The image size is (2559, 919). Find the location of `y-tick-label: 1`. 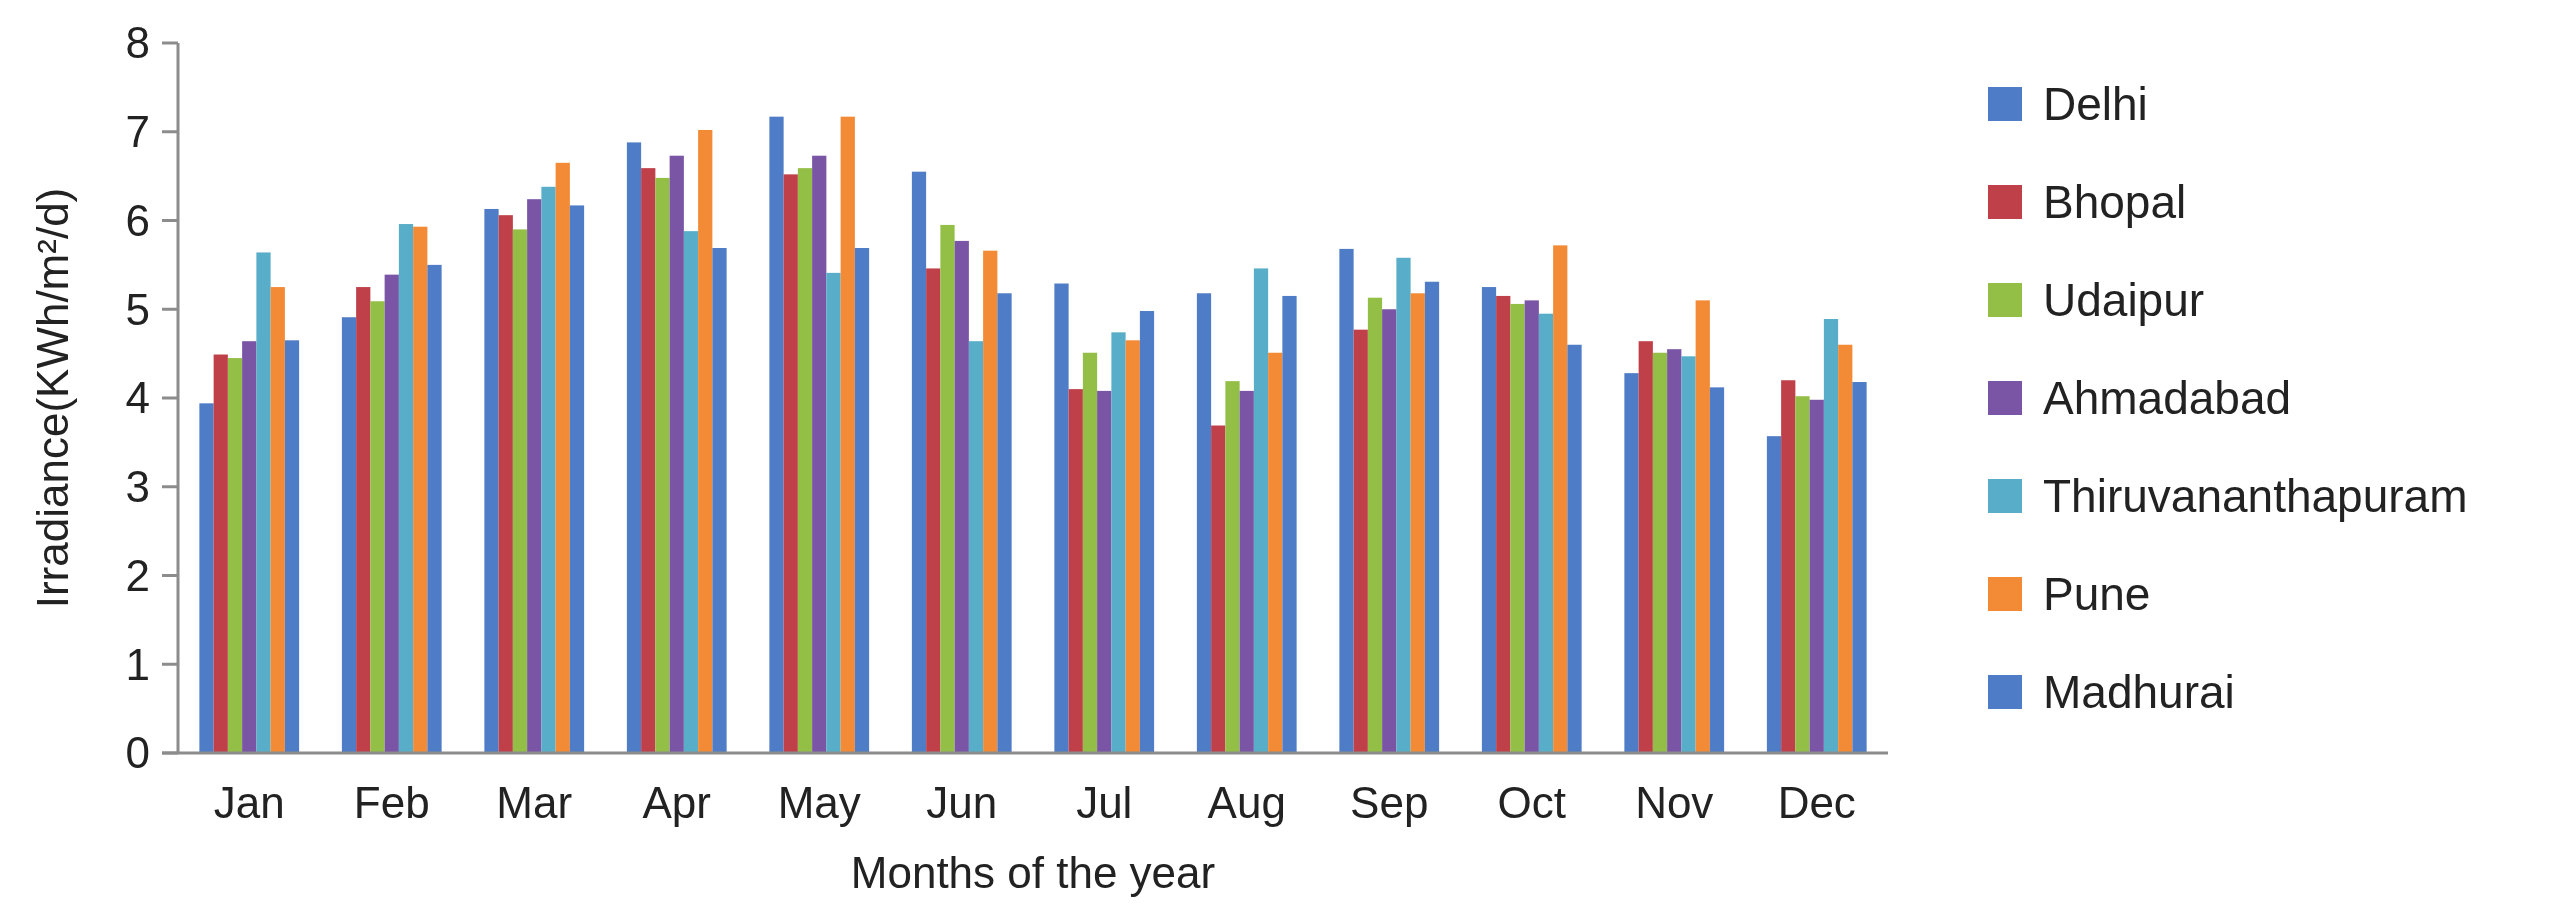

y-tick-label: 1 is located at coordinates (137, 664).